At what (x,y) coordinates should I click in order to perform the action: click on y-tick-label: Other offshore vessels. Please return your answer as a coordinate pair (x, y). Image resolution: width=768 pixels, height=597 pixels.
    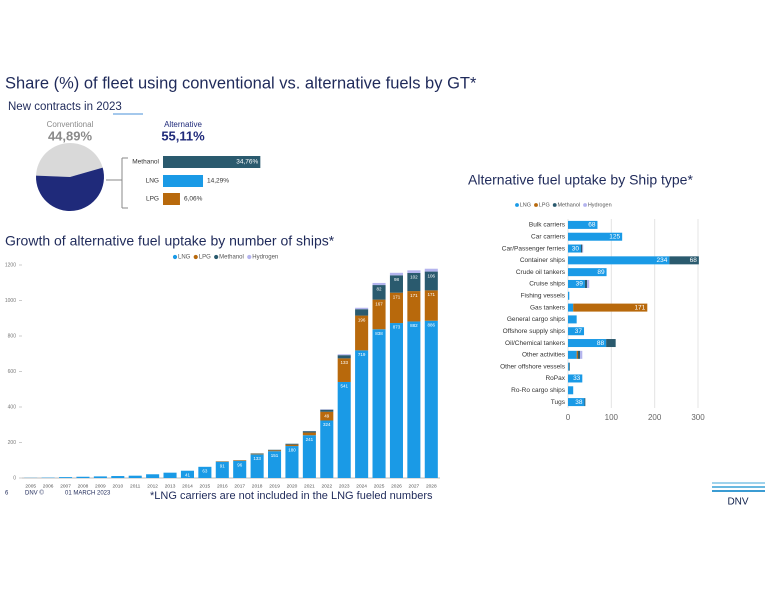
    Looking at the image, I should click on (533, 366).